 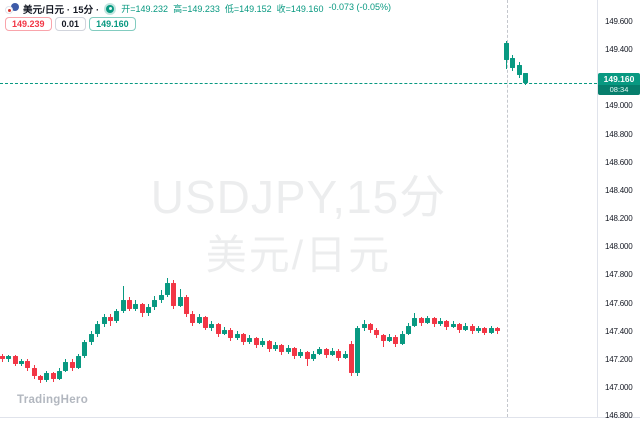 What do you see at coordinates (298, 84) in the screenshot?
I see `current-price-line` at bounding box center [298, 84].